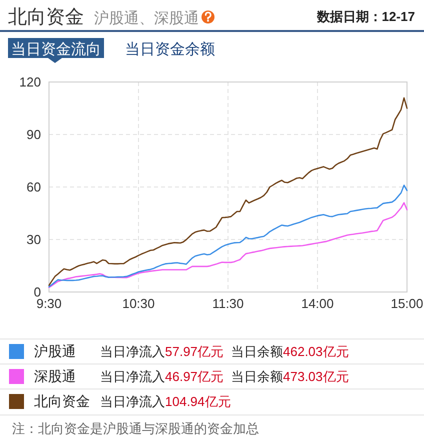 The width and height of the screenshot is (424, 443). Describe the element at coordinates (170, 49) in the screenshot. I see `tab-title: 当日资金余额` at that location.